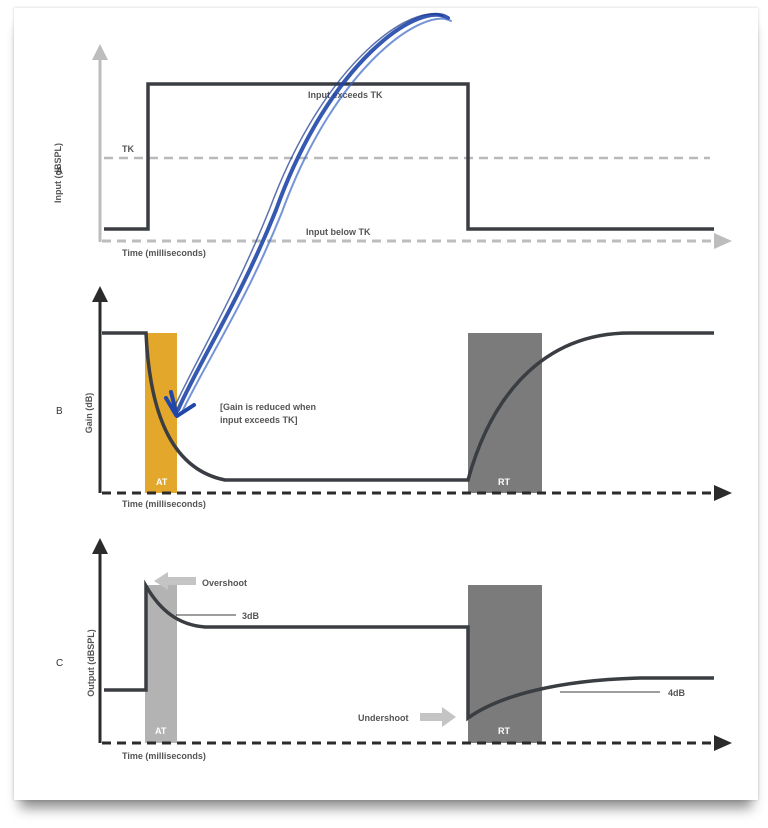 The height and width of the screenshot is (828, 768). What do you see at coordinates (164, 253) in the screenshot?
I see `panel-a-x-label: Time (milliseconds)` at bounding box center [164, 253].